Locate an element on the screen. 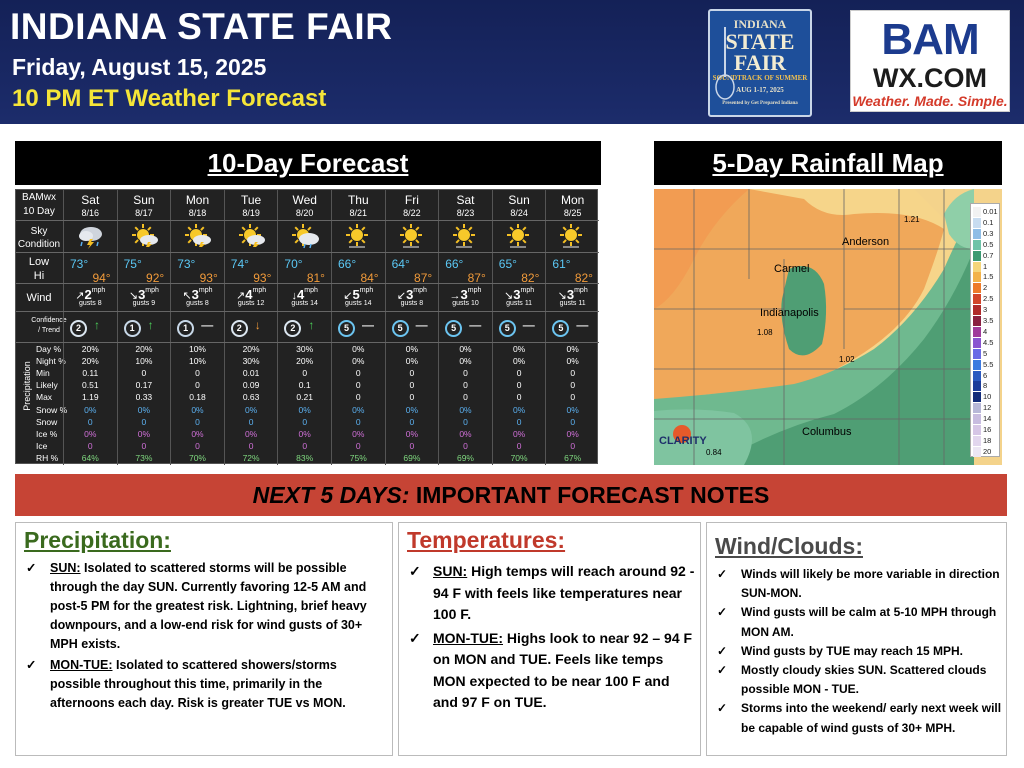 Image resolution: width=1024 pixels, height=768 pixels. sun-cloud-rain-icon is located at coordinates (306, 236).